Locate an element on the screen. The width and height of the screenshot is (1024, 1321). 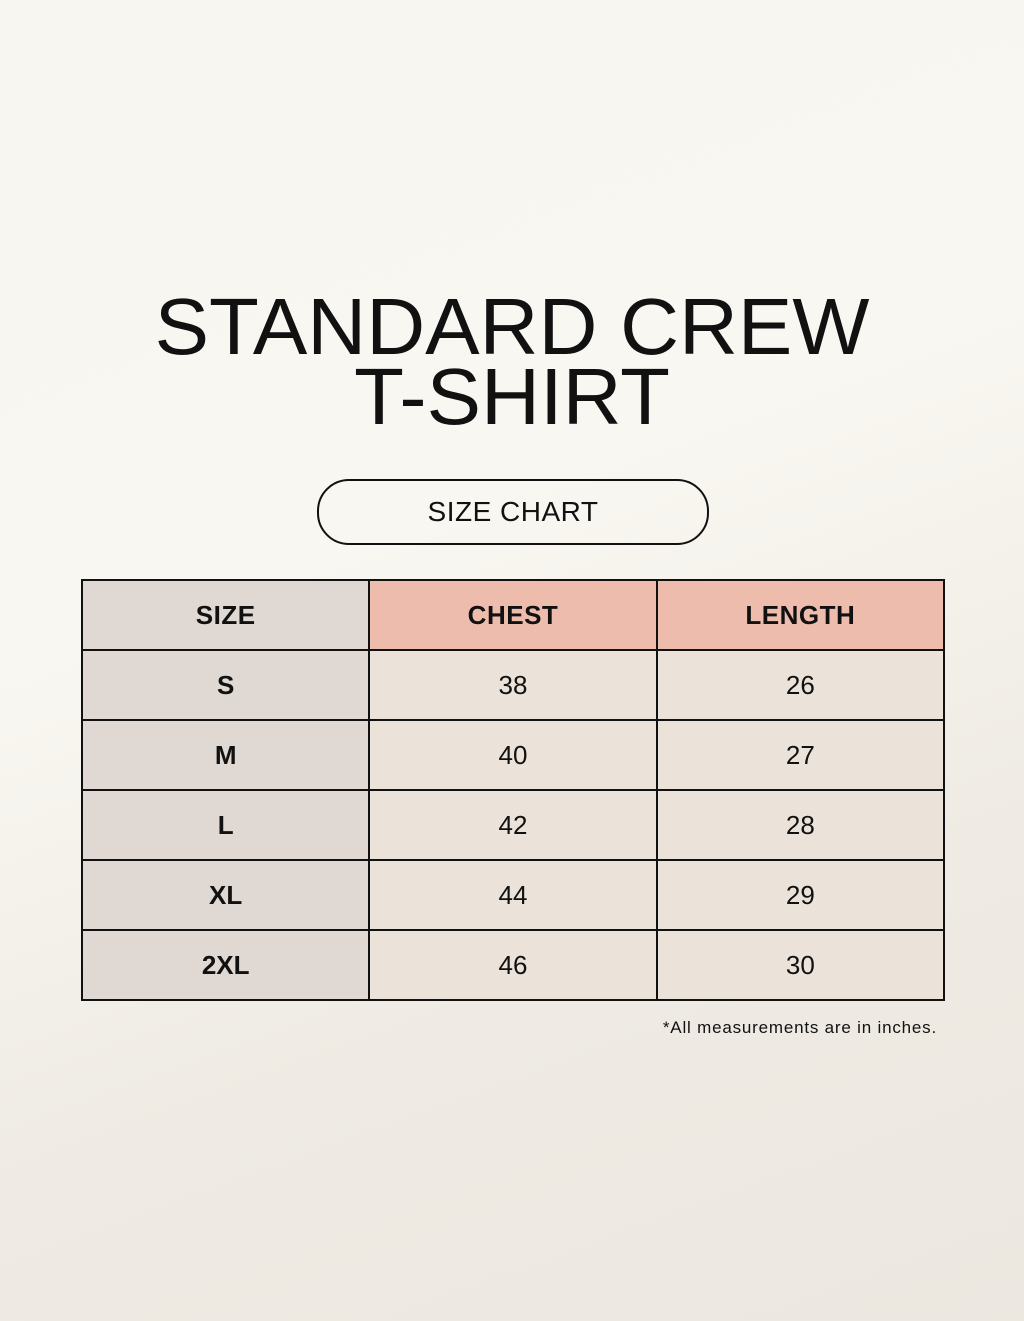
cell-size: L is located at coordinates (225, 825).